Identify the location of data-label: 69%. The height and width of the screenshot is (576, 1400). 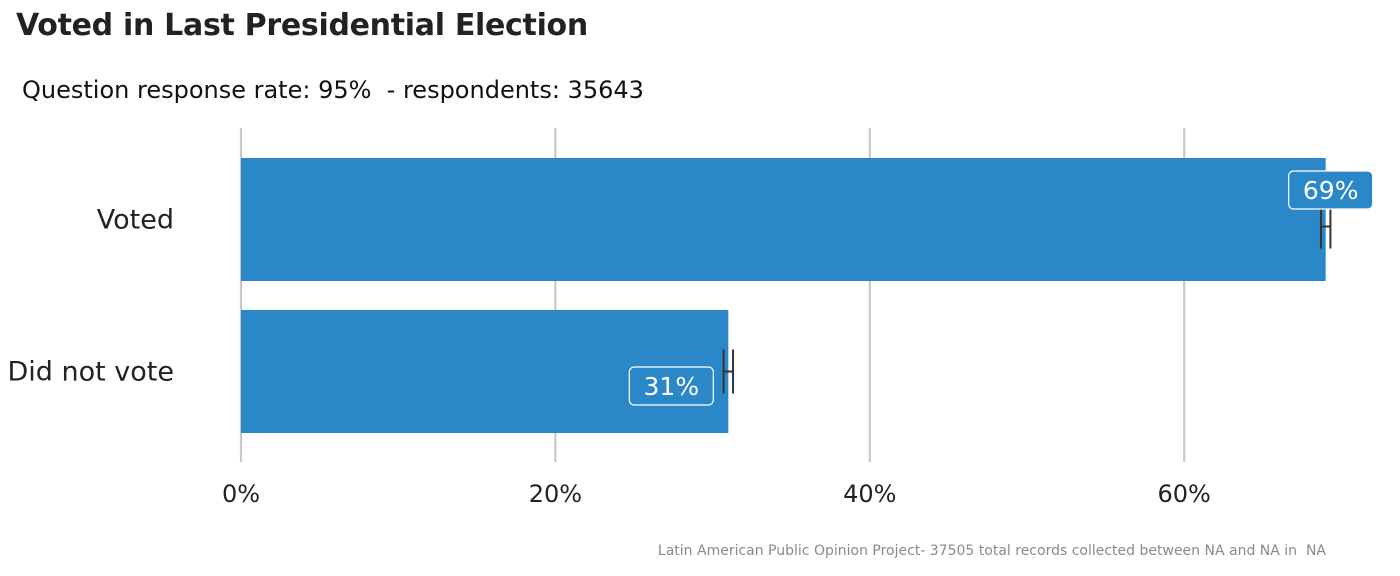
(1331, 190).